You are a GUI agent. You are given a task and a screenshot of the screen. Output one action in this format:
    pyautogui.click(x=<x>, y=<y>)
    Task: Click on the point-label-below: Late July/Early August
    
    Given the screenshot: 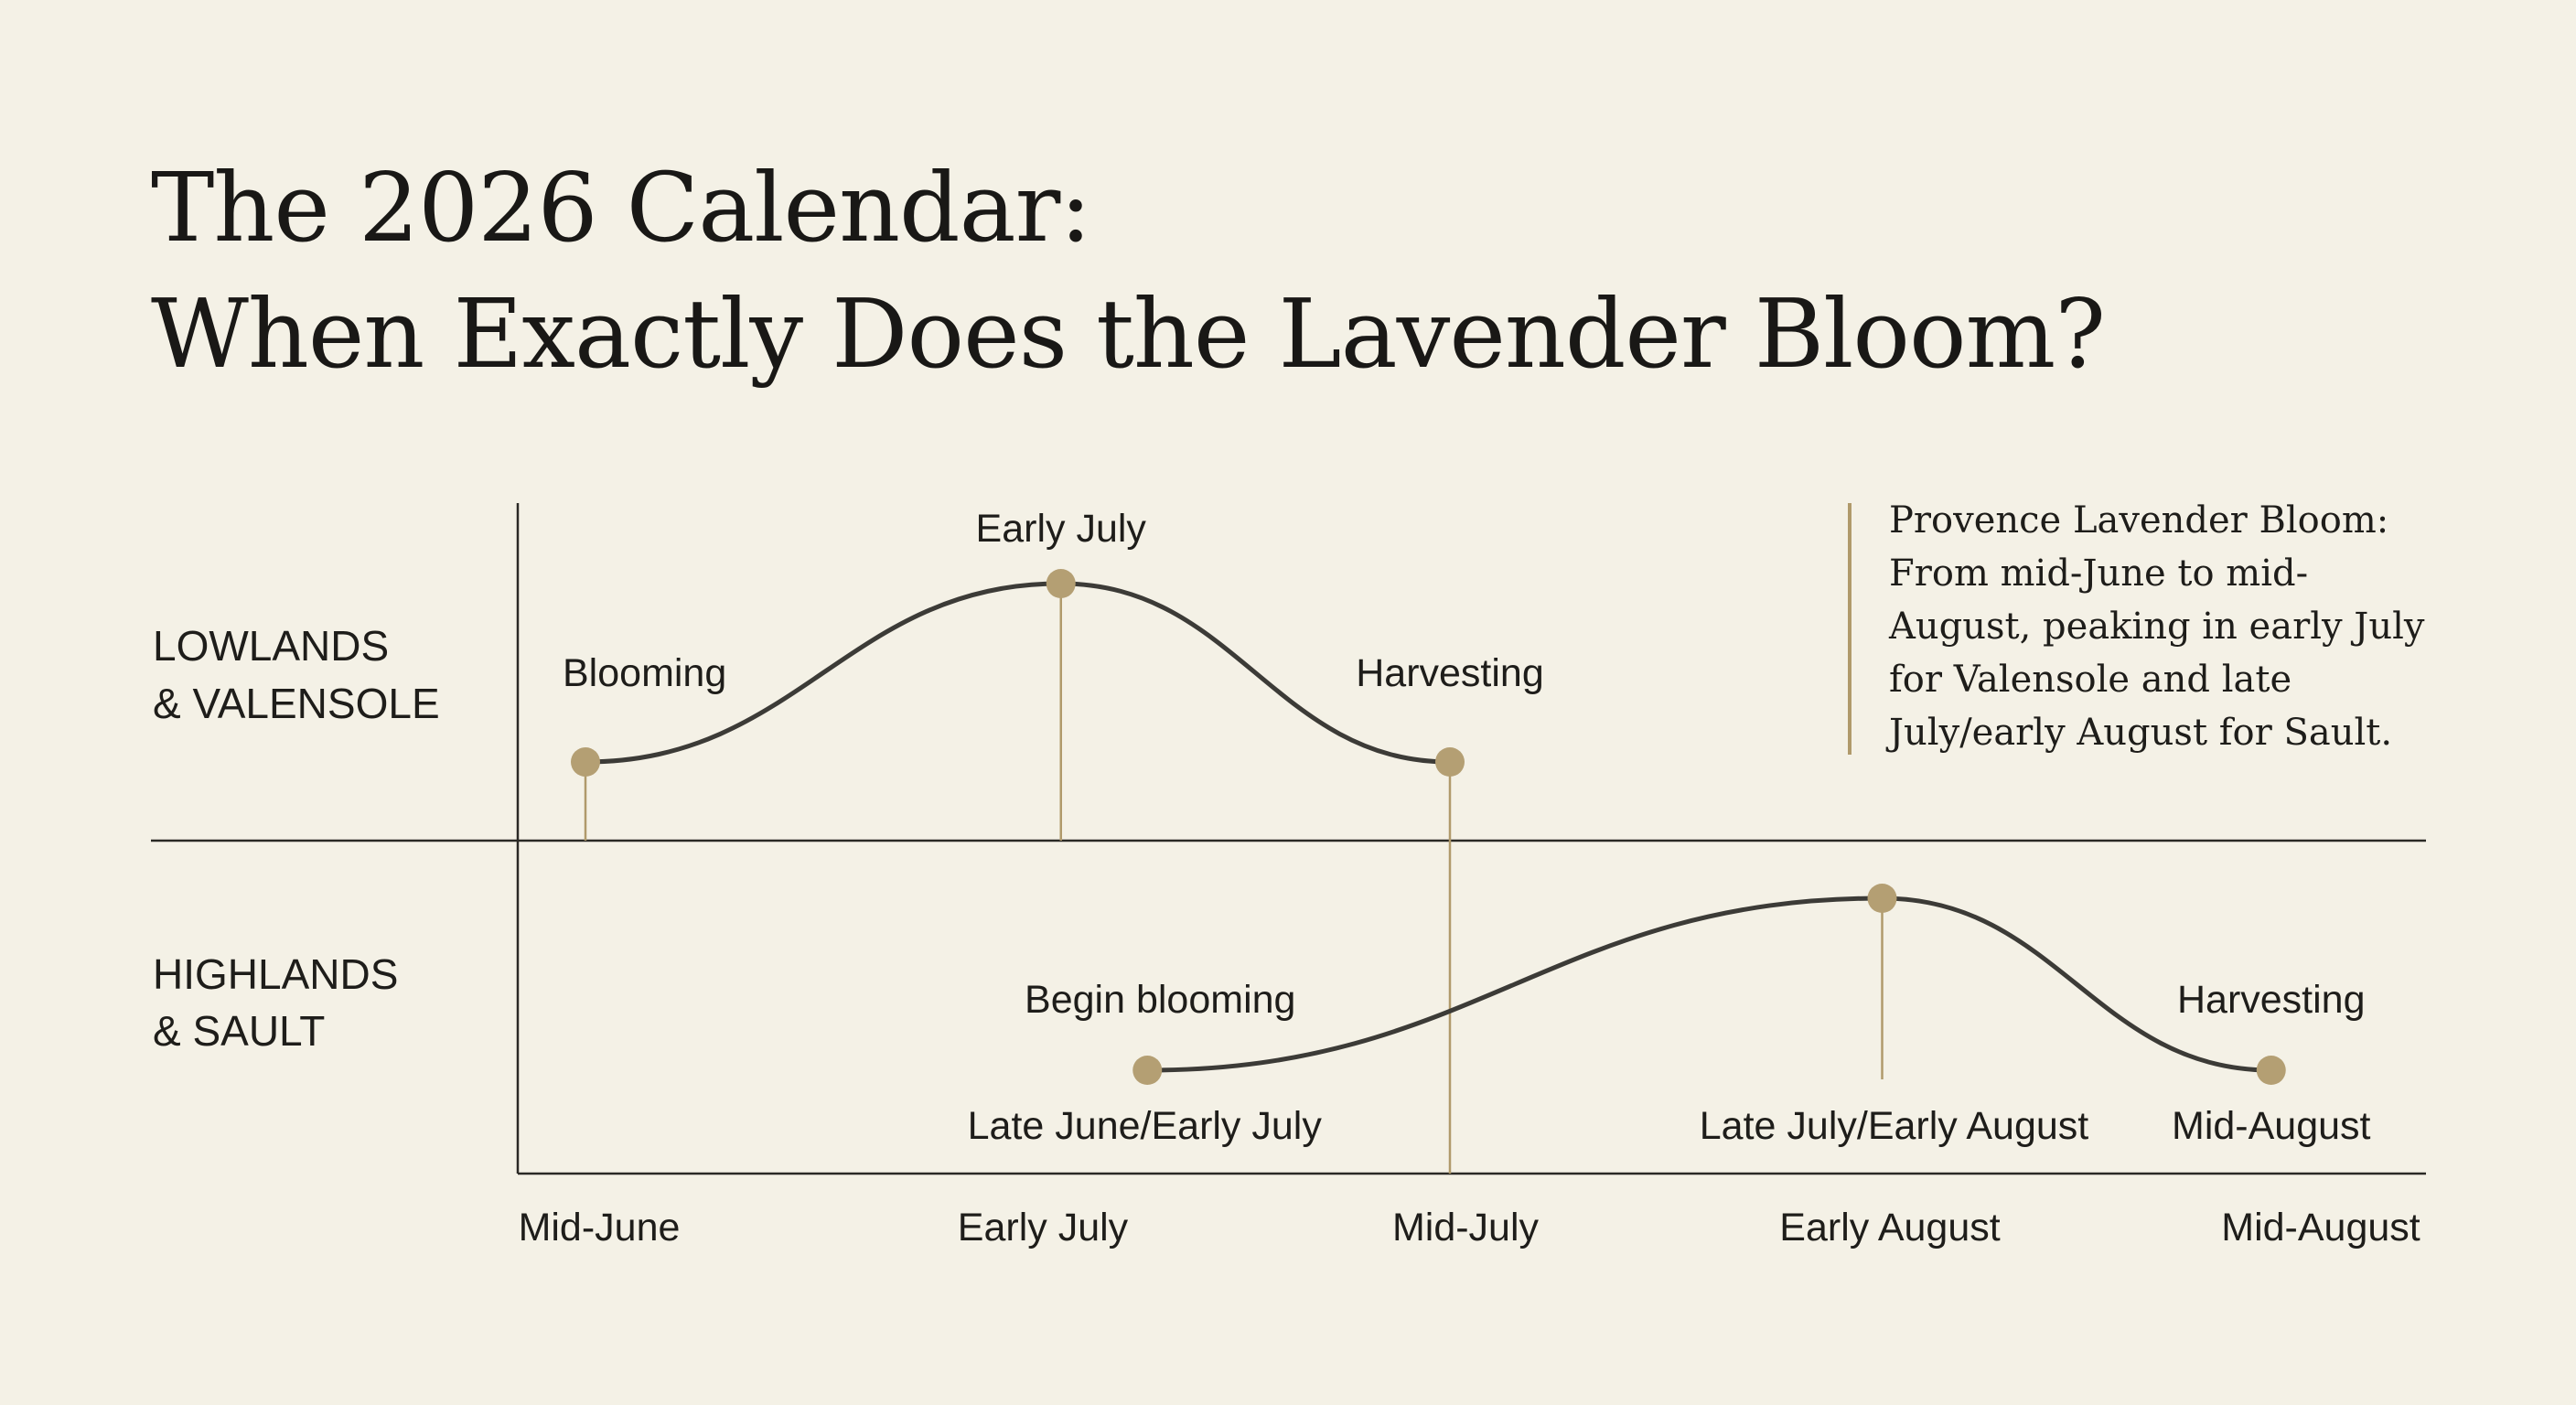 What is the action you would take?
    pyautogui.click(x=1895, y=1126)
    